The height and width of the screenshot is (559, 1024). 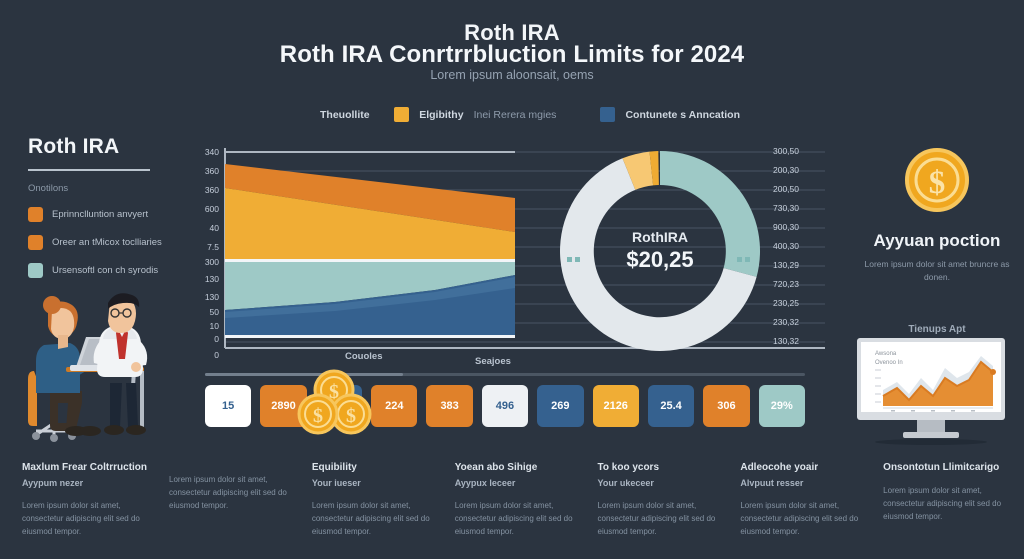 I want to click on x-tick-label-couples: Couoles, so click(x=364, y=356).